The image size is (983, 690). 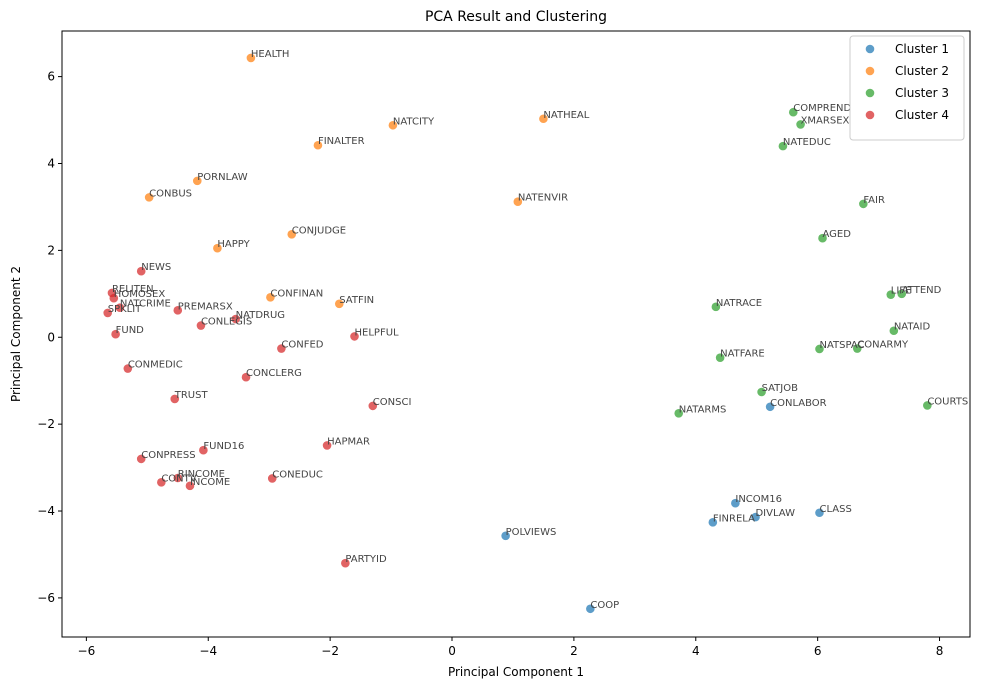 I want to click on point-label: HELPFUL, so click(x=377, y=332).